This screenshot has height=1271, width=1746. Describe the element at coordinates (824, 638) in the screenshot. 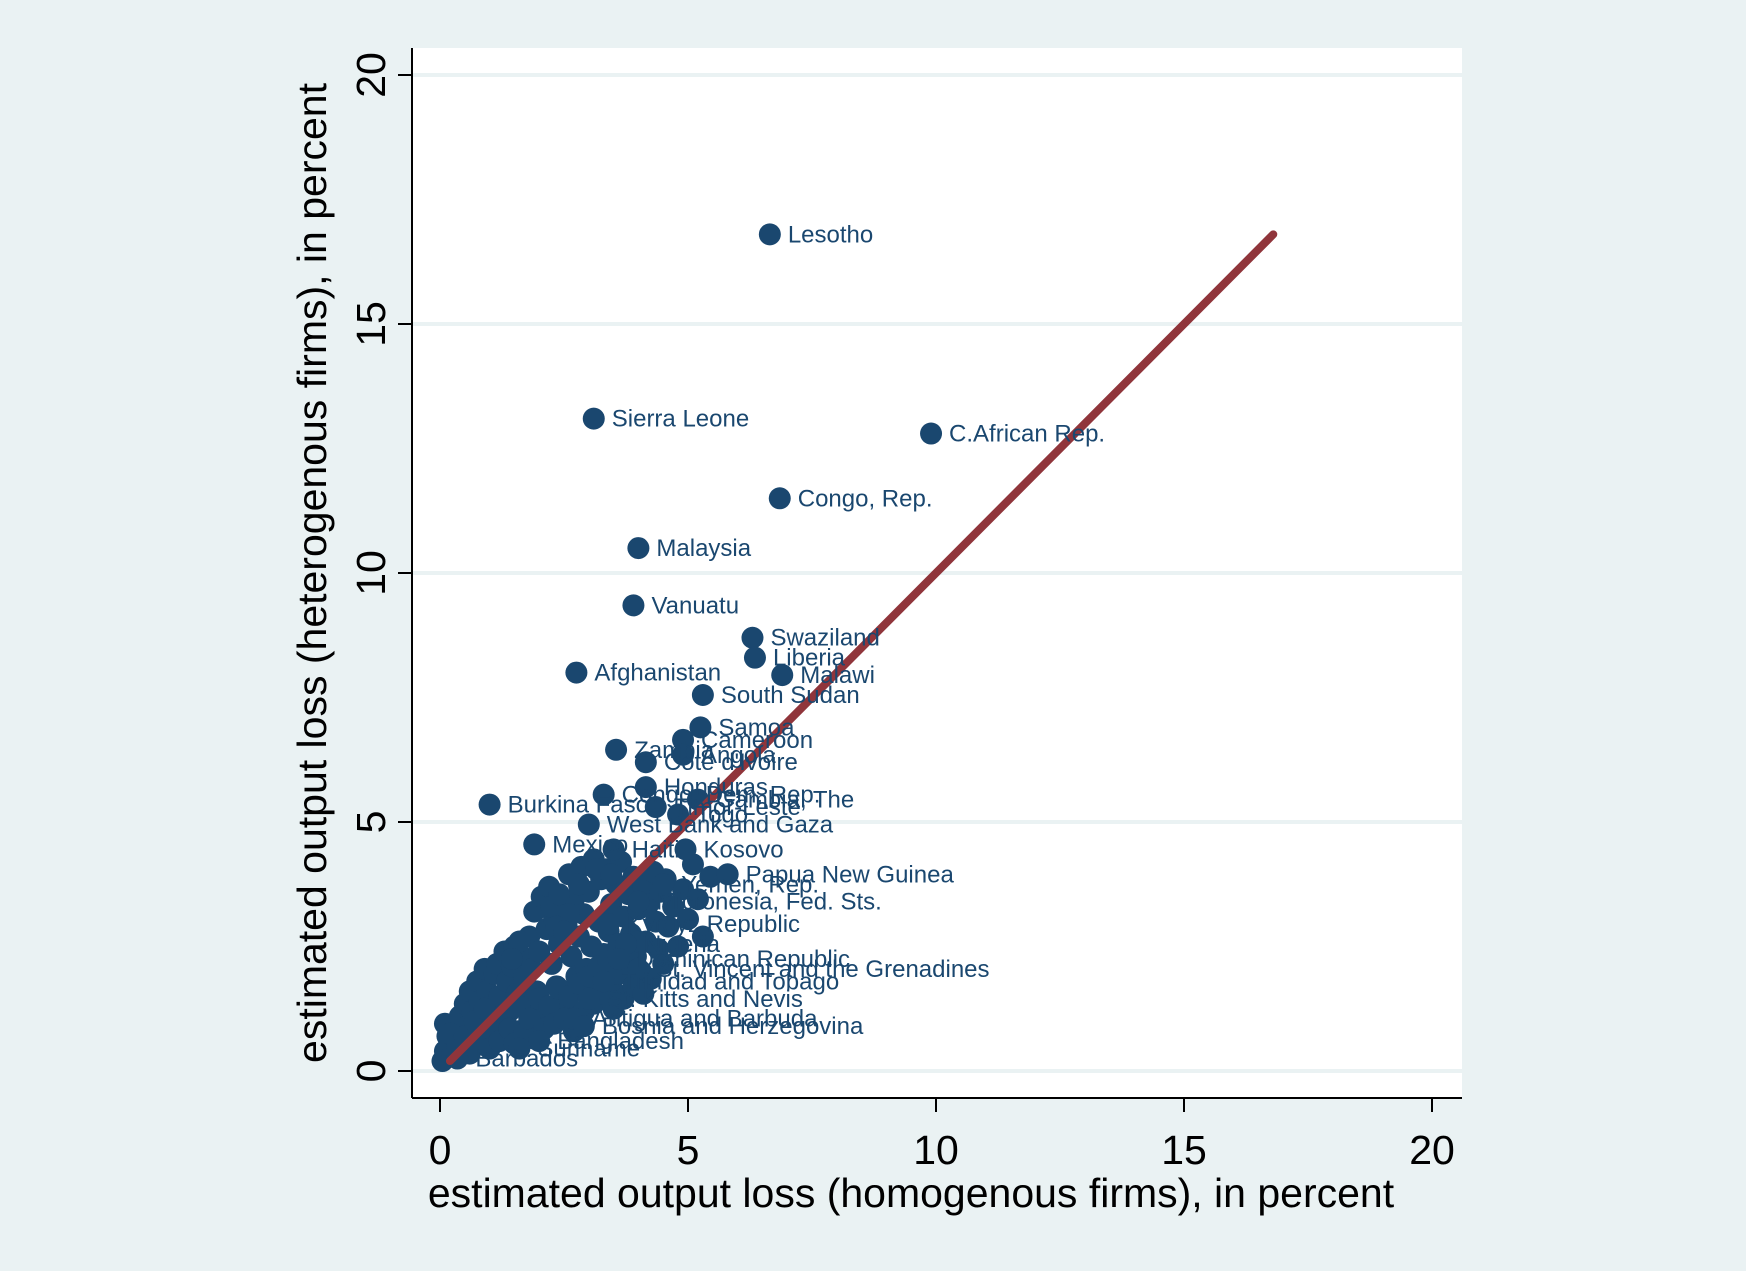

I see `point-label: Swaziland` at that location.